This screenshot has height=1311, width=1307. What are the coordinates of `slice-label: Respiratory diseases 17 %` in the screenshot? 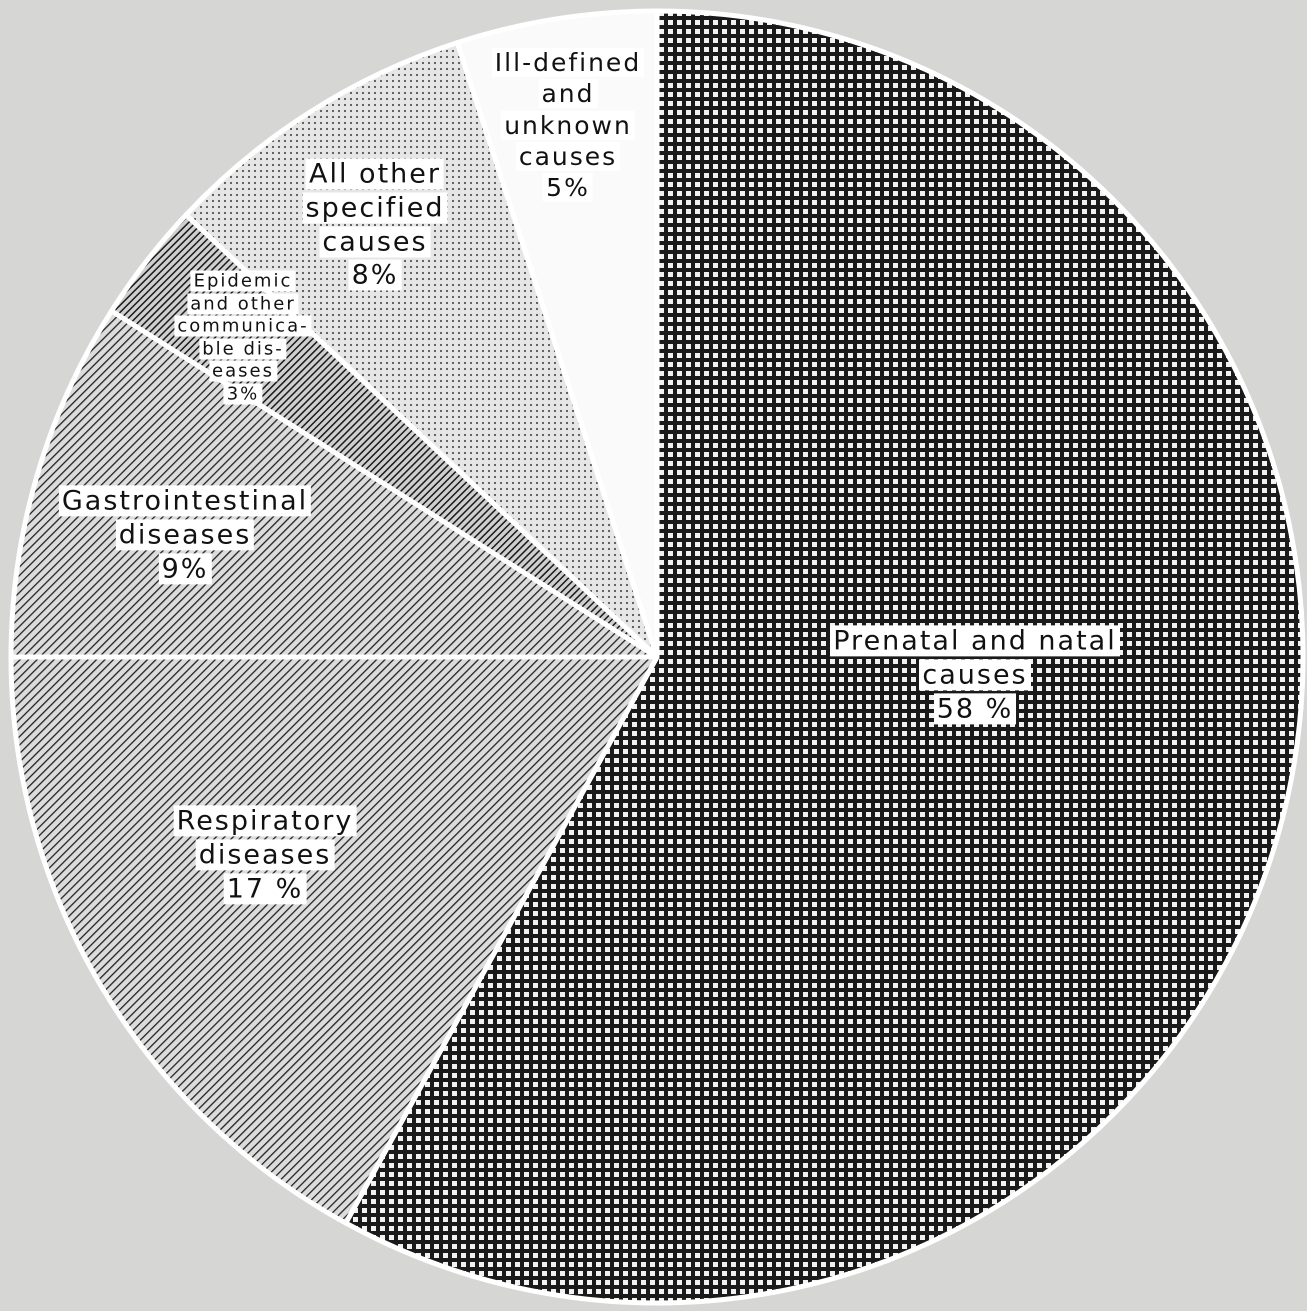 It's located at (265, 854).